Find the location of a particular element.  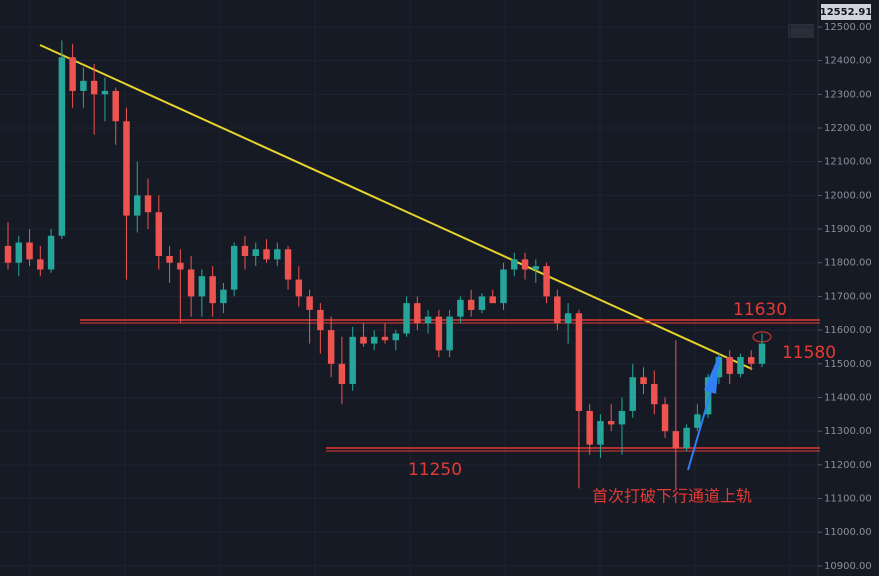

y-tick-label: 11800.00 is located at coordinates (848, 263).